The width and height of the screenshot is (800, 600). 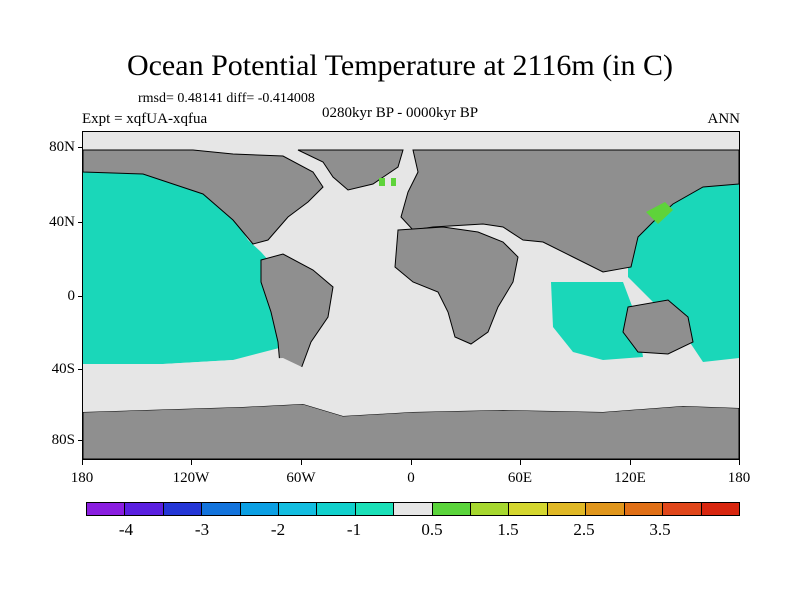 What do you see at coordinates (393, 182) in the screenshot?
I see `norwegian-warm-patch` at bounding box center [393, 182].